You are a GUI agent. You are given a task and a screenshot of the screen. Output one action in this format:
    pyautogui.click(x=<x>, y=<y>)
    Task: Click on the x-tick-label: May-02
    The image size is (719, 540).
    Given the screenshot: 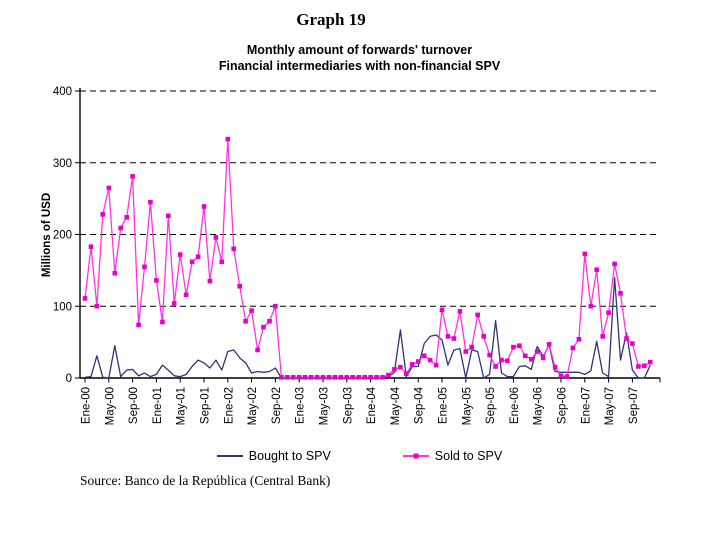 What is the action you would take?
    pyautogui.click(x=253, y=406)
    